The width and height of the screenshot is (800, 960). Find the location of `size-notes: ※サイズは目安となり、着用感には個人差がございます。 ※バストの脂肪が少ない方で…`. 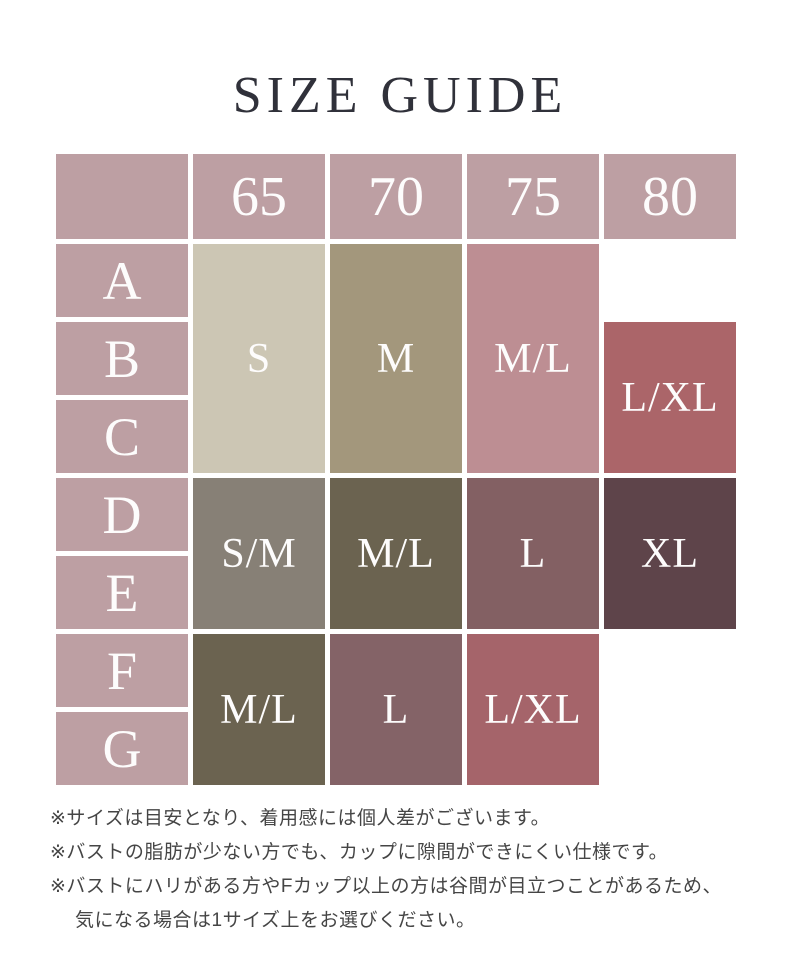

size-notes: ※サイズは目安となり、着用感には個人差がございます。 ※バストの脂肪が少ない方で… is located at coordinates (425, 869).